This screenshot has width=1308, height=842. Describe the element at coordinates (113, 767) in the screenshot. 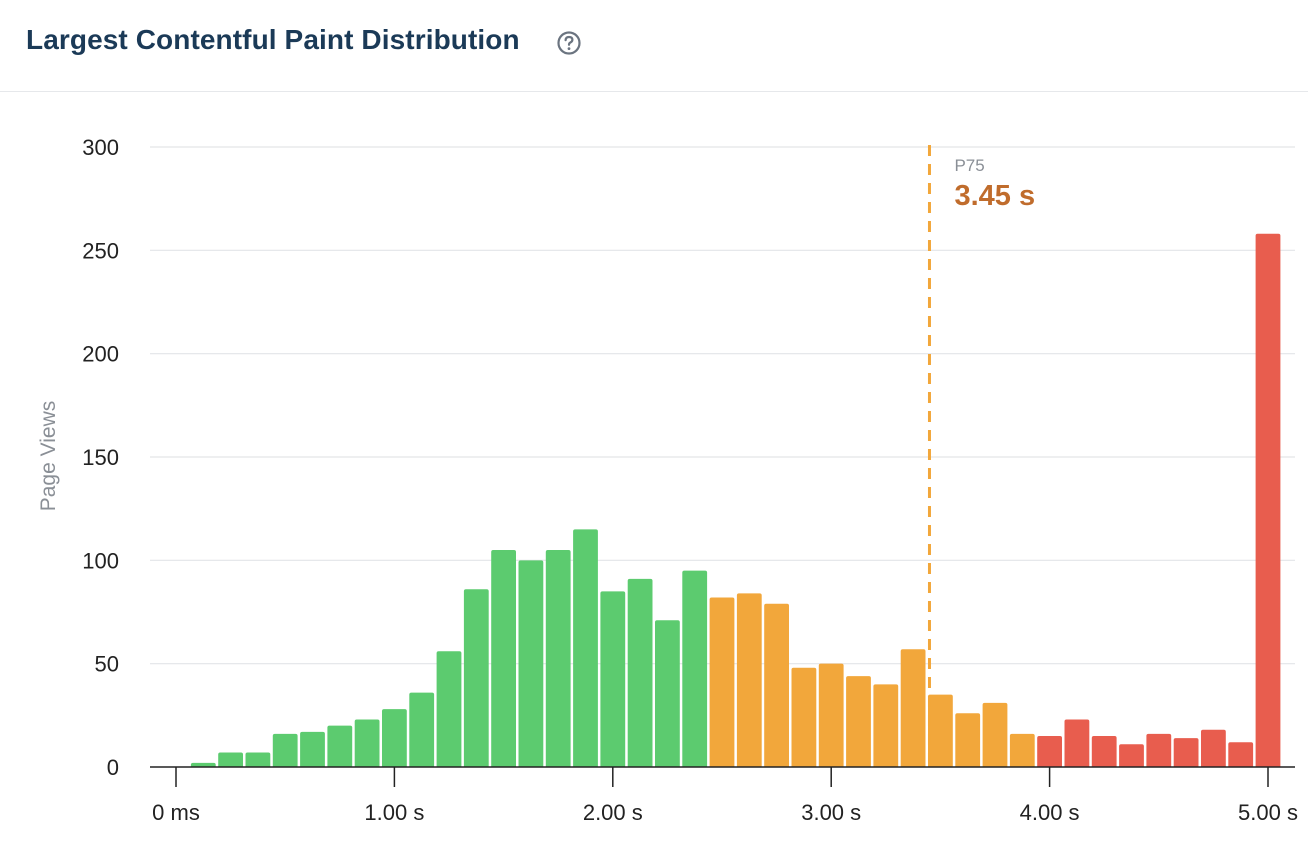

I see `y-tick-label: 0` at that location.